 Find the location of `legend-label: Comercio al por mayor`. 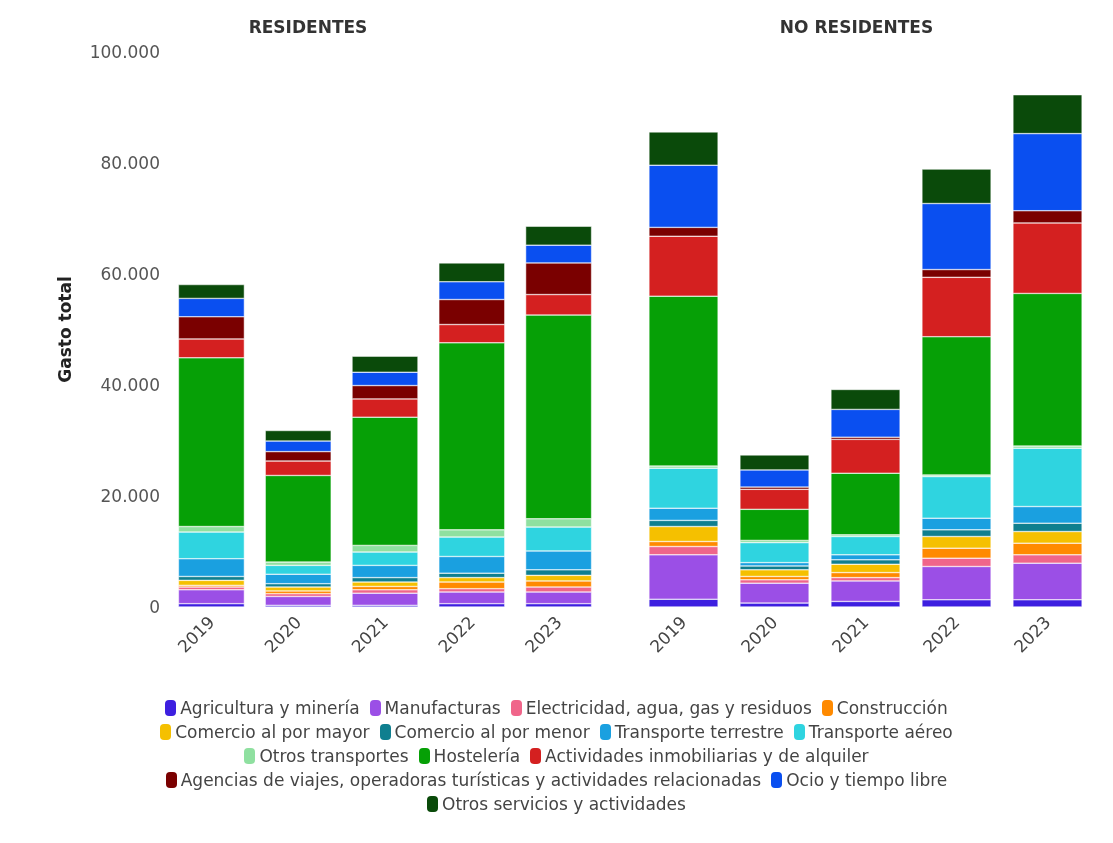

legend-label: Comercio al por mayor is located at coordinates (272, 732).